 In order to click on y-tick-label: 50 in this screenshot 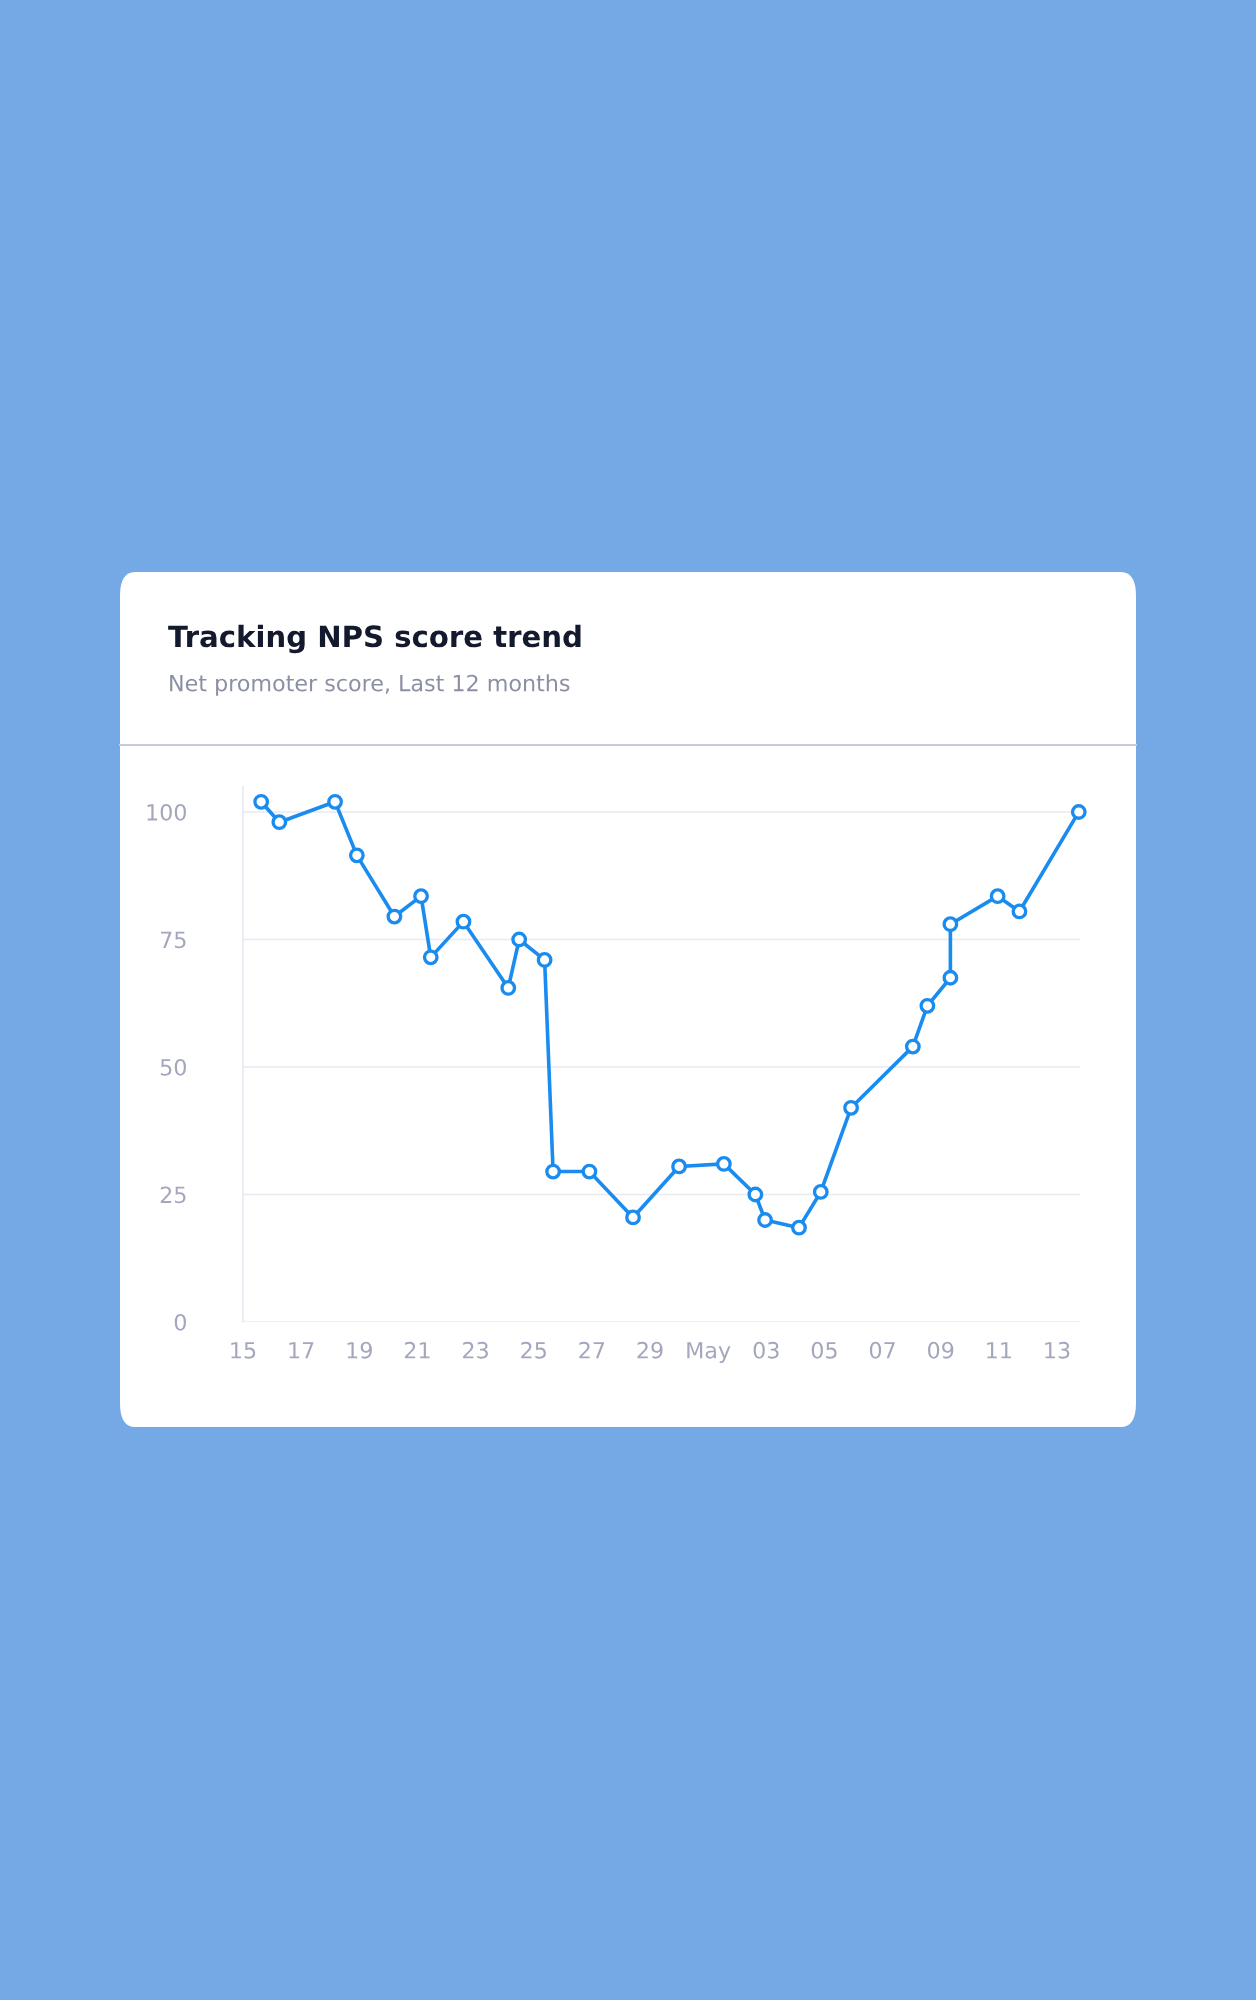, I will do `click(173, 1067)`.